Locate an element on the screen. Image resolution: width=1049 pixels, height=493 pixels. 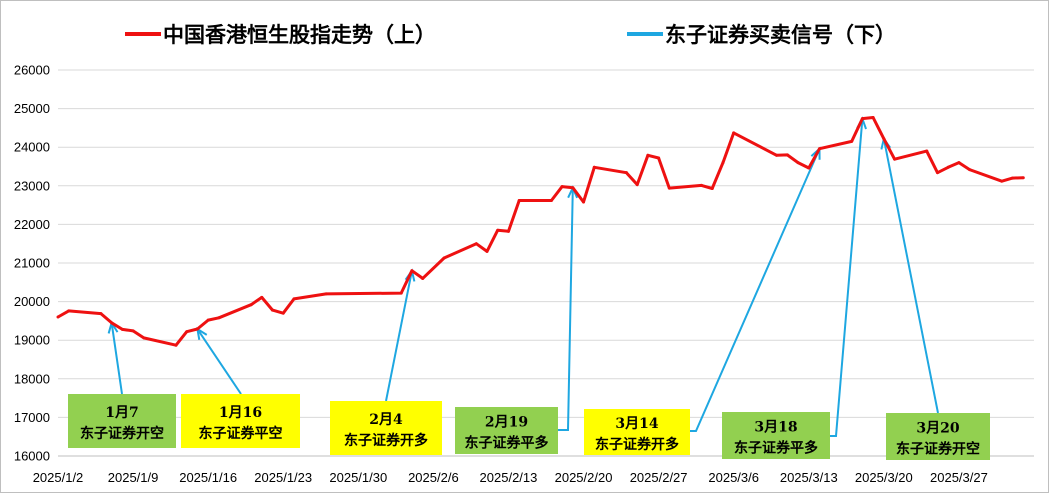
y-tick-label: 24000 is located at coordinates (32, 147).